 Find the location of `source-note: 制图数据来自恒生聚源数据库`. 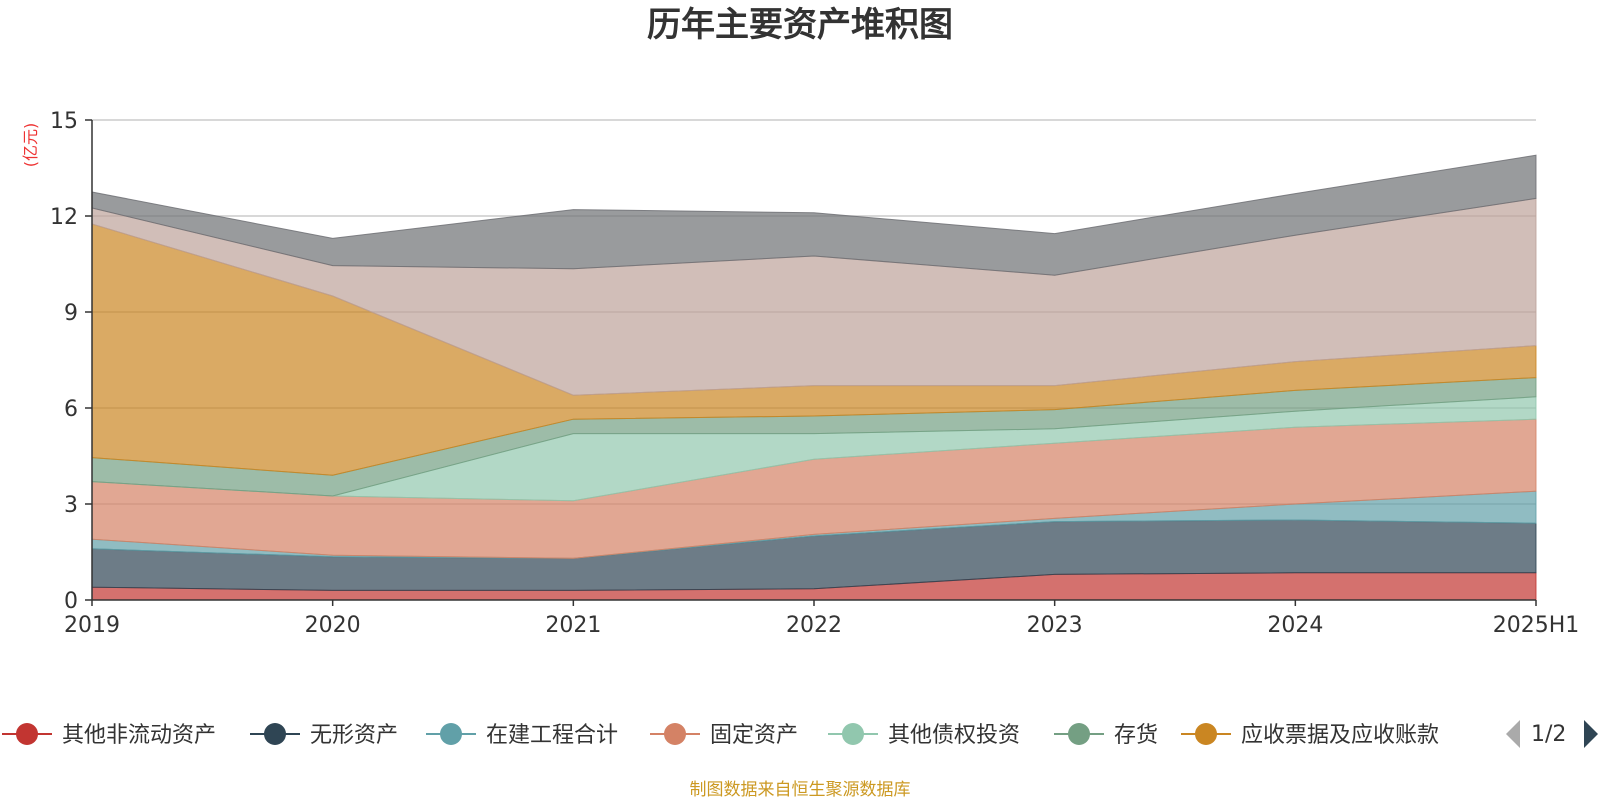

source-note: 制图数据来自恒生聚源数据库 is located at coordinates (800, 790).